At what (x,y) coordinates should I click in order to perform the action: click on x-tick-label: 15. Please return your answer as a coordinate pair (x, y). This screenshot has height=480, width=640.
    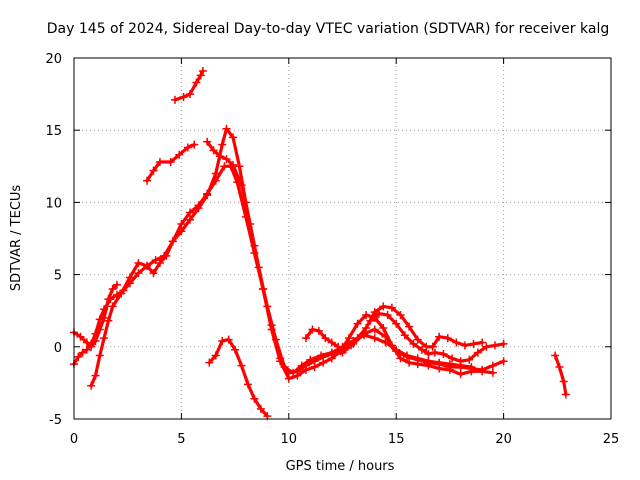
    Looking at the image, I should click on (396, 439).